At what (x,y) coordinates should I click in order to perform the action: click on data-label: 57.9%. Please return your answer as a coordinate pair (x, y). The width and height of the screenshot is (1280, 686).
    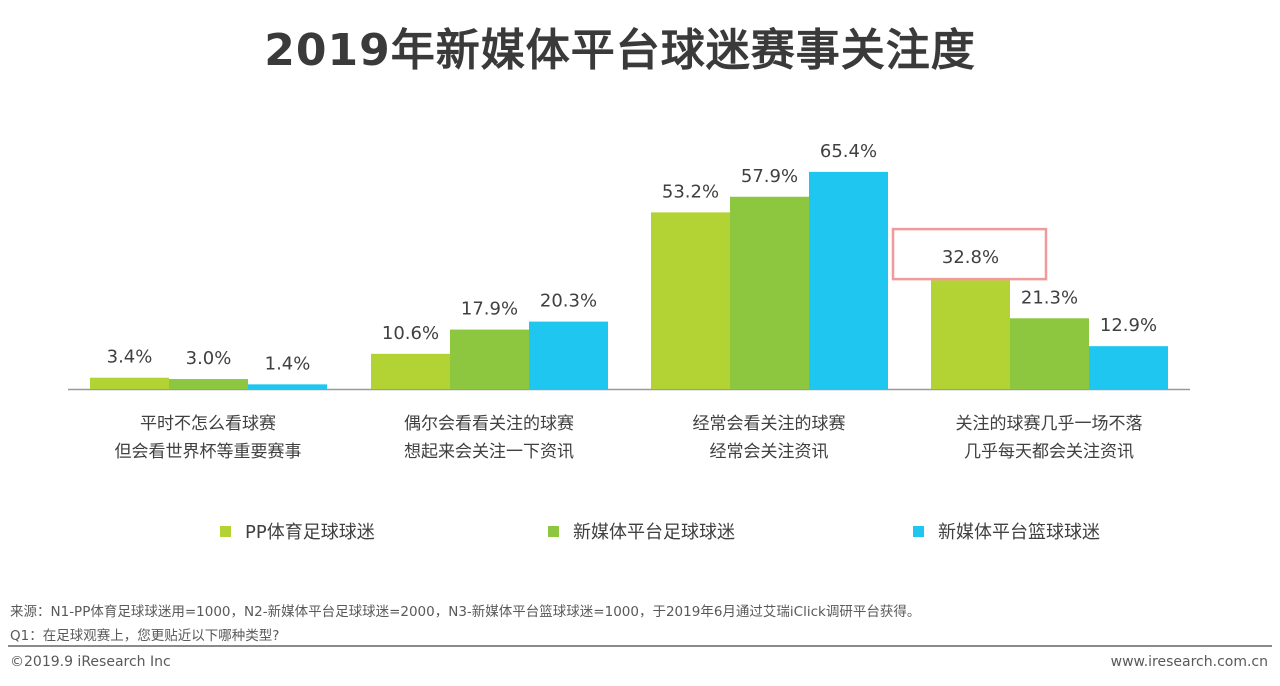
    Looking at the image, I should click on (769, 176).